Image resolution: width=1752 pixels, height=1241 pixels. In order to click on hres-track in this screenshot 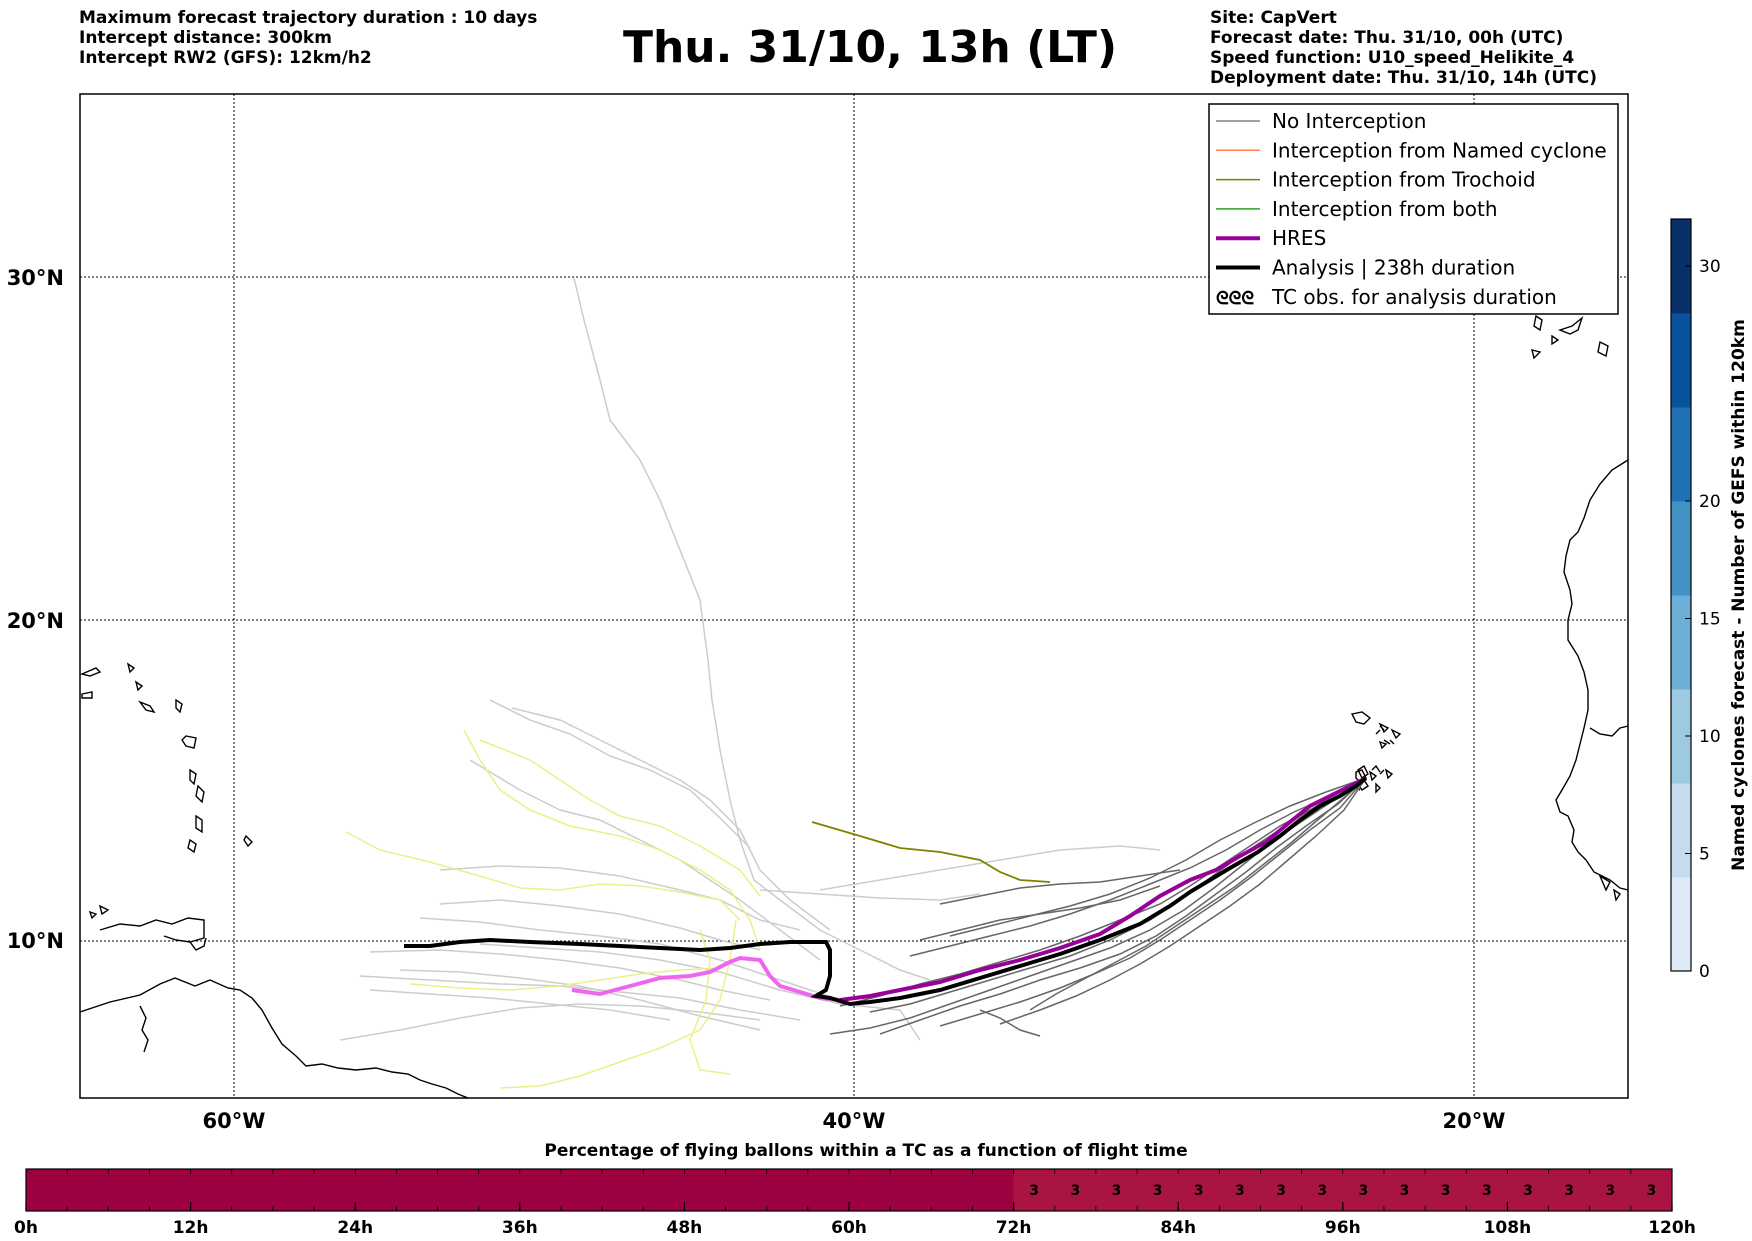, I will do `click(1103, 889)`.